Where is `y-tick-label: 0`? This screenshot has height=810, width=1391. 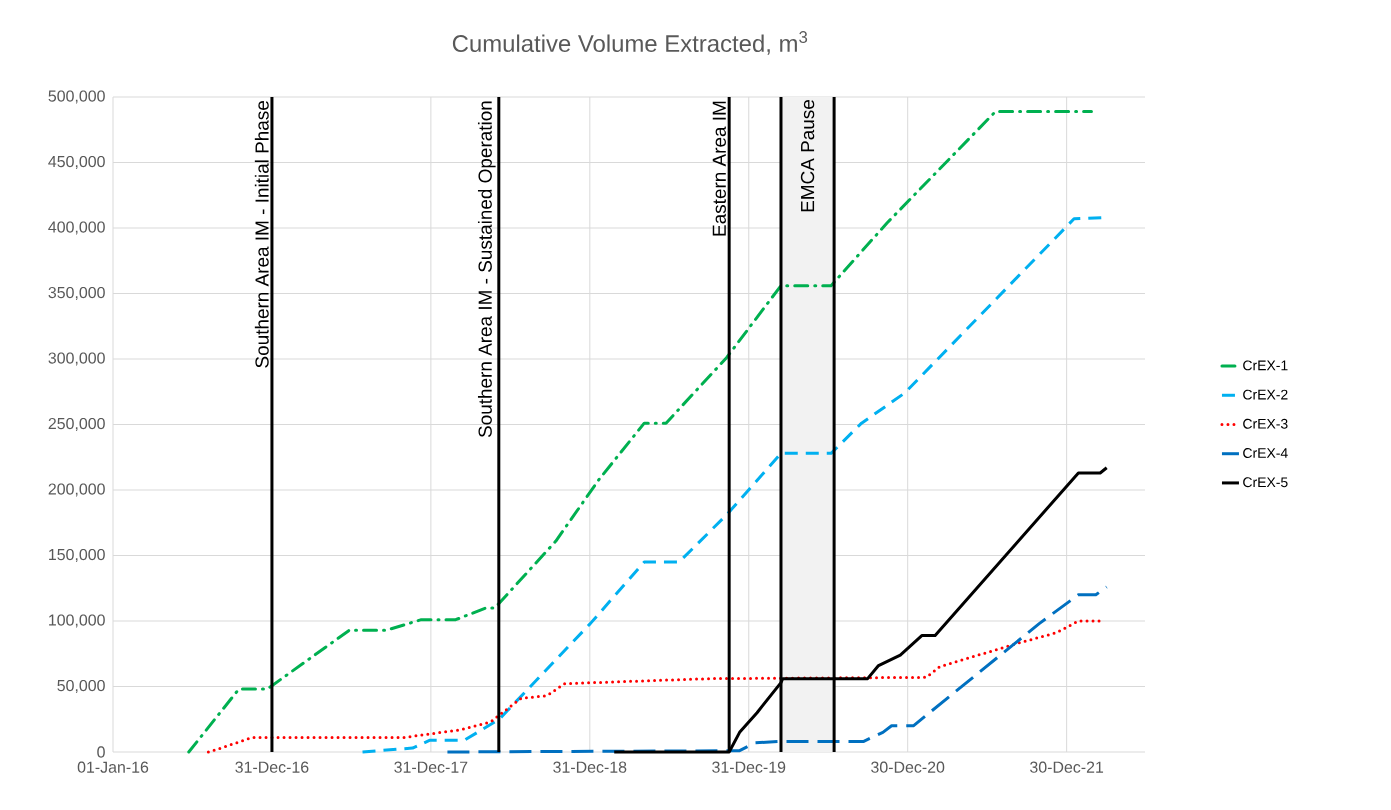
y-tick-label: 0 is located at coordinates (101, 752).